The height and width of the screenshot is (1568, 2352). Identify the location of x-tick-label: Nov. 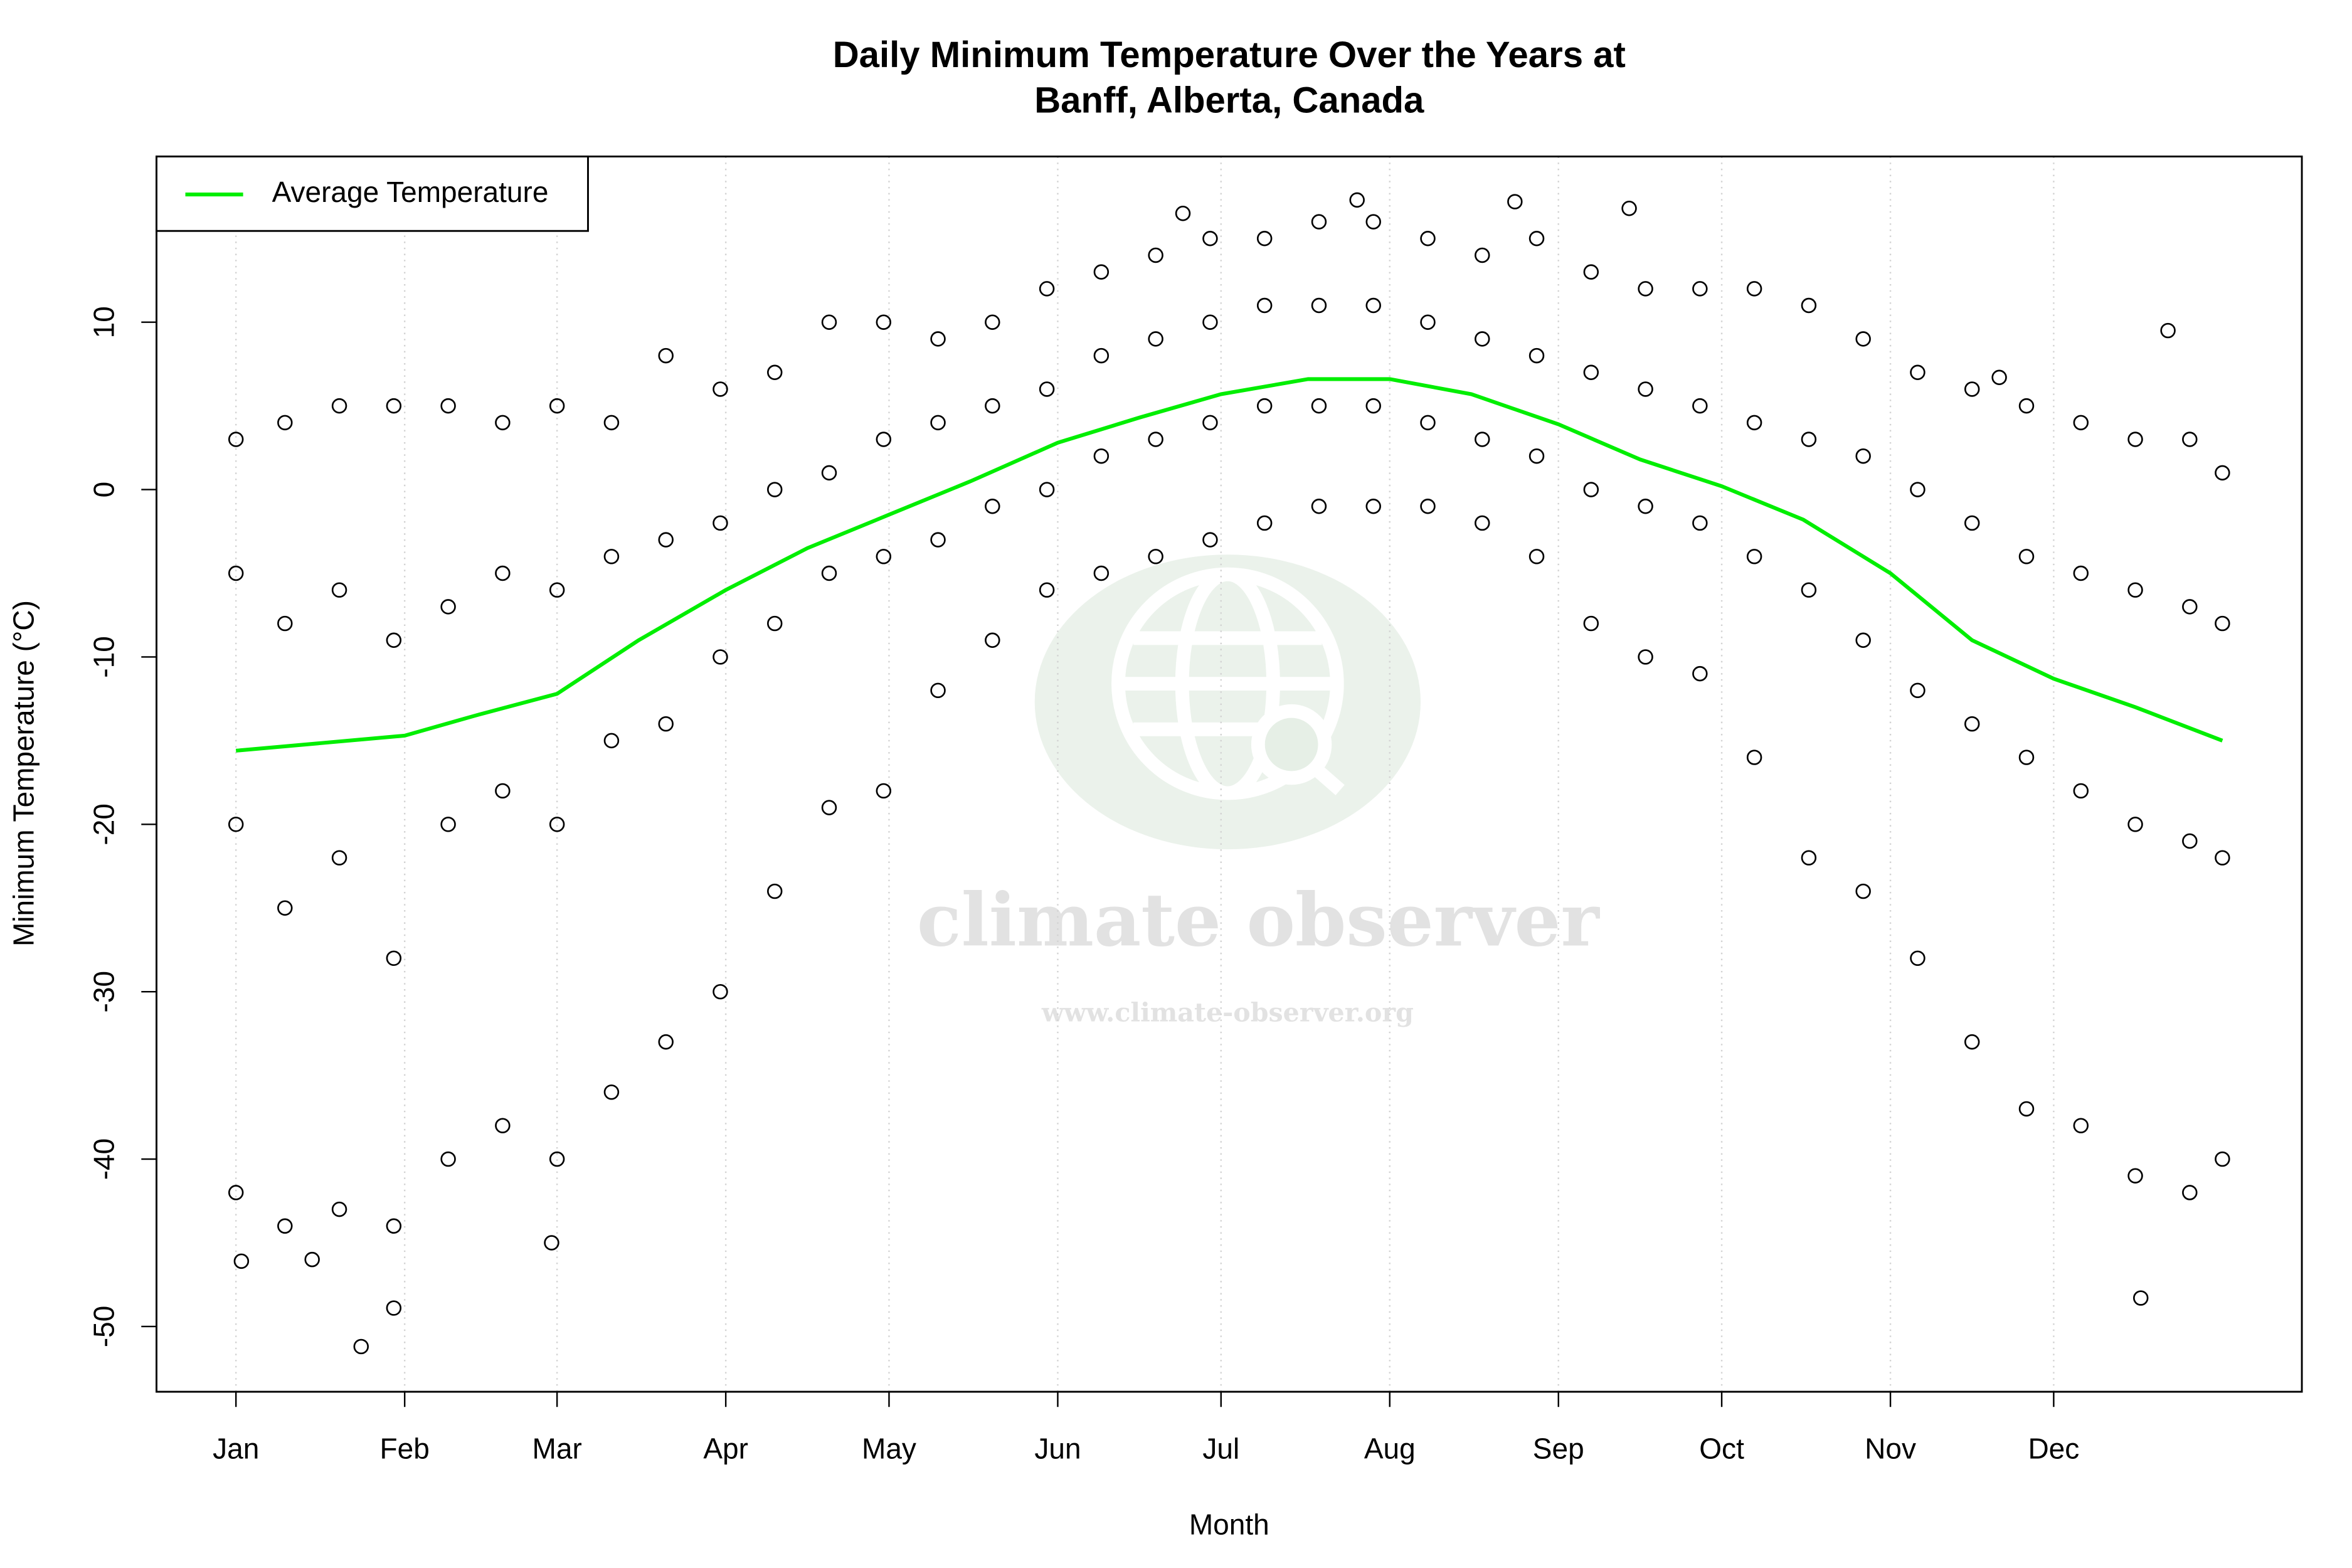
(1890, 1449).